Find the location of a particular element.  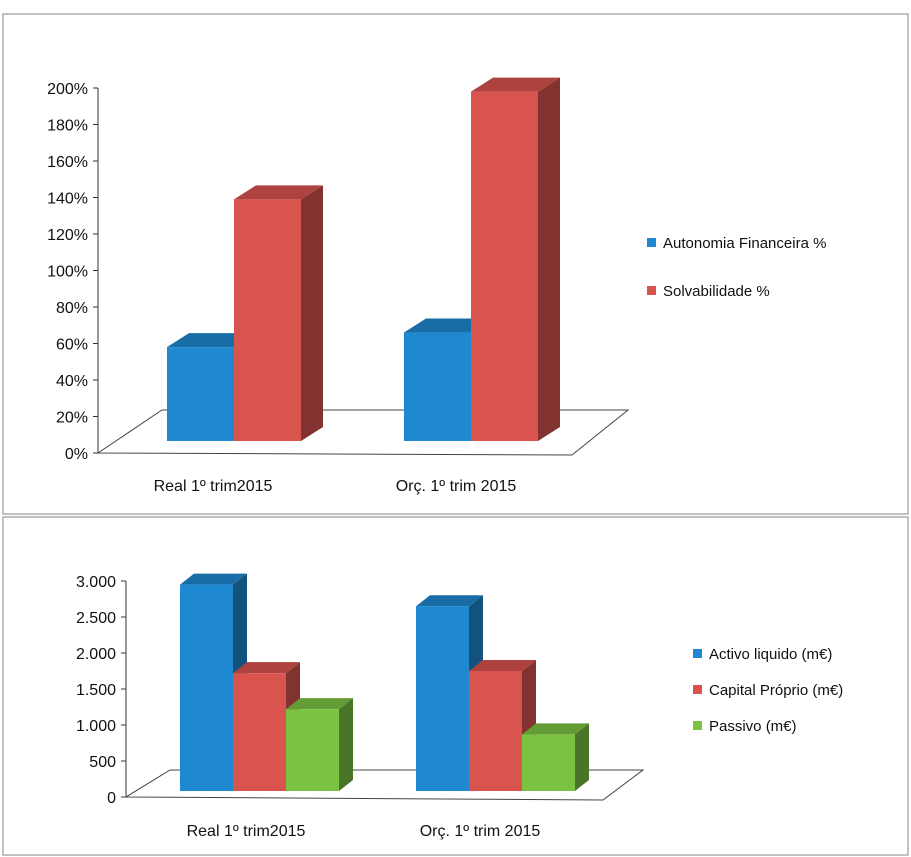

legend-label: Passivo (m€) is located at coordinates (753, 726).